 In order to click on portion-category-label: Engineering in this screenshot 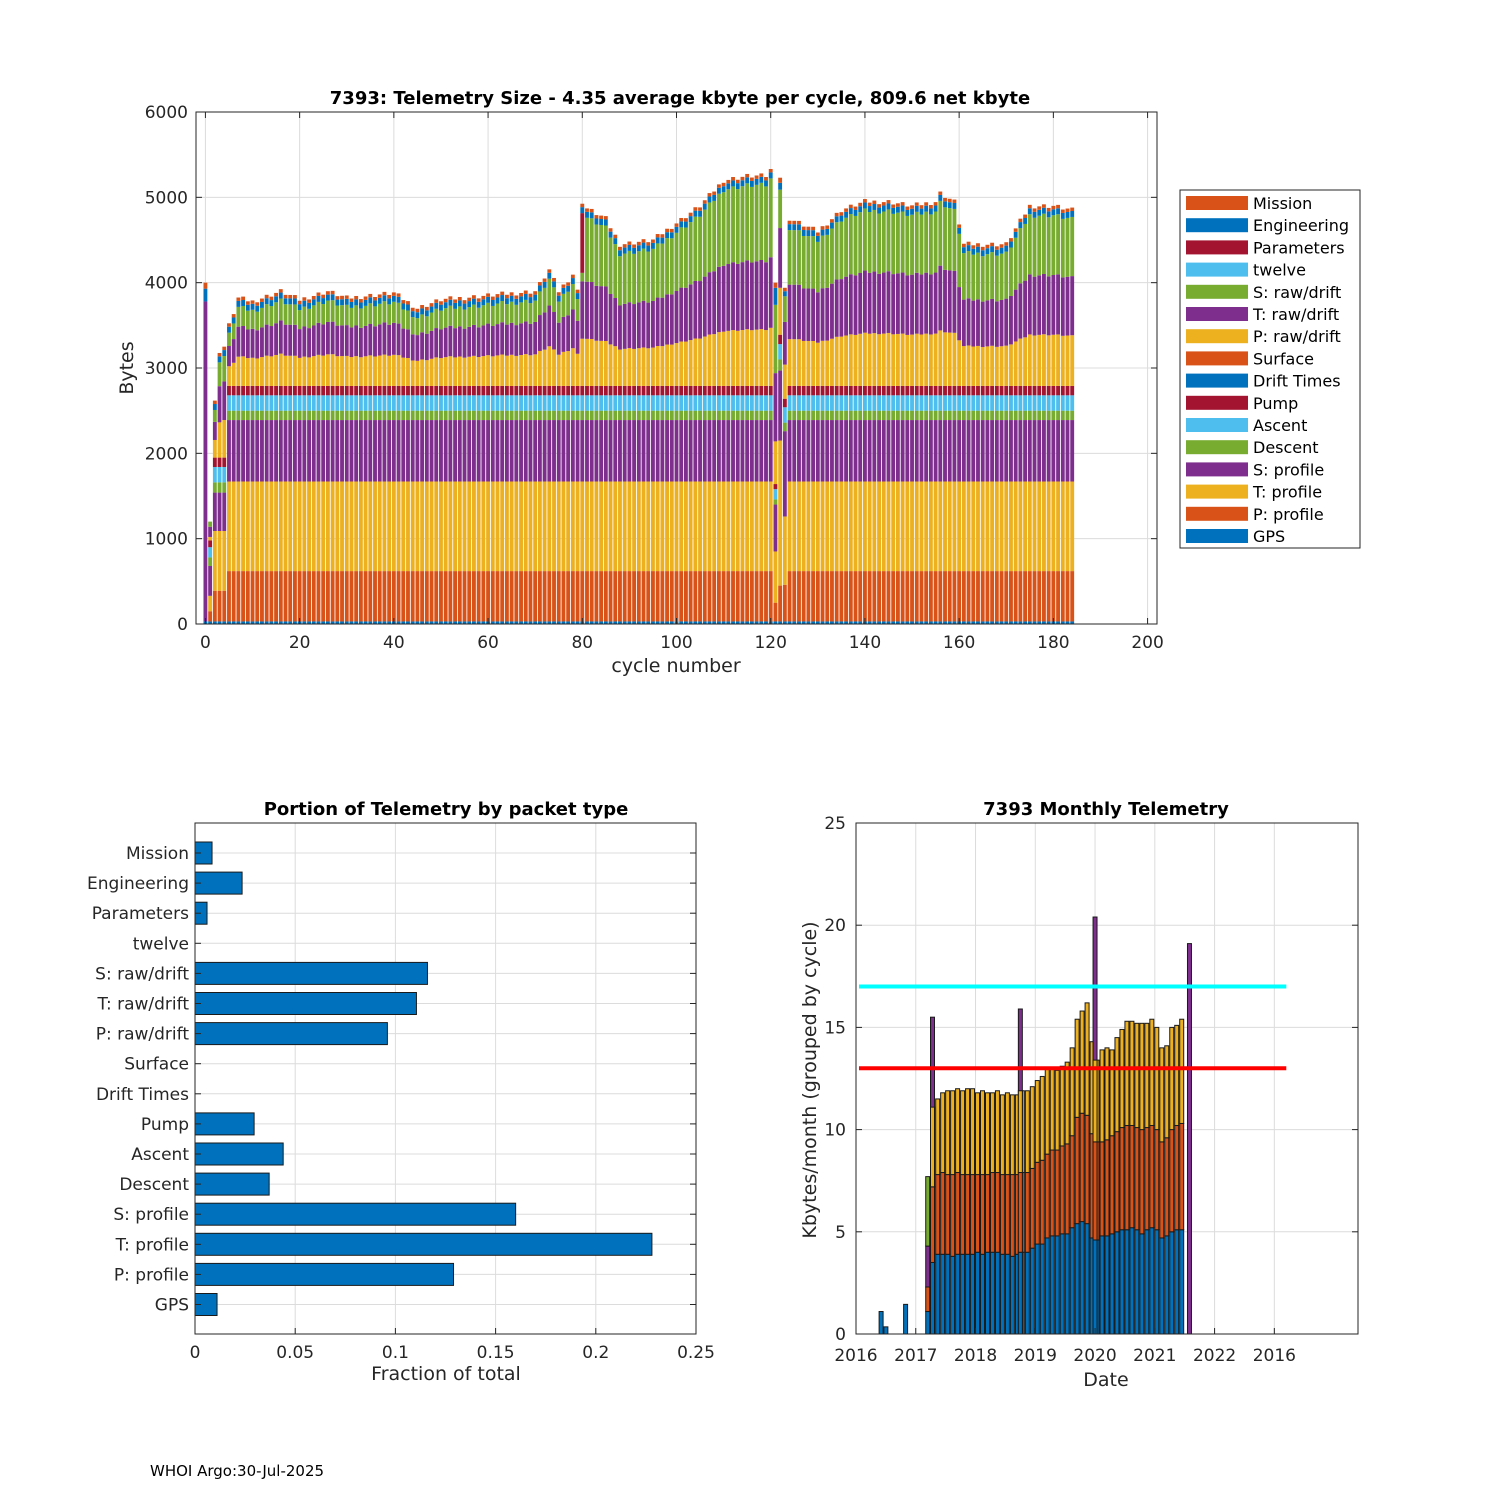, I will do `click(138, 884)`.